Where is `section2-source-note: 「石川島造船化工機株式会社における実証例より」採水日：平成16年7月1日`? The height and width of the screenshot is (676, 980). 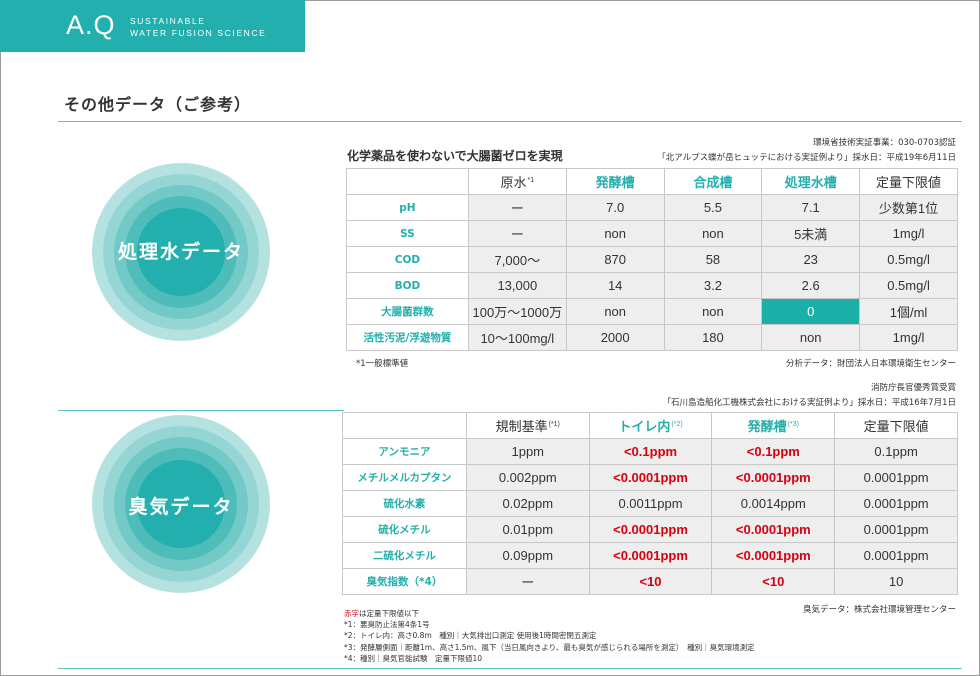 section2-source-note: 「石川島造船化工機株式会社における実証例より」採水日：平成16年7月1日 is located at coordinates (809, 403).